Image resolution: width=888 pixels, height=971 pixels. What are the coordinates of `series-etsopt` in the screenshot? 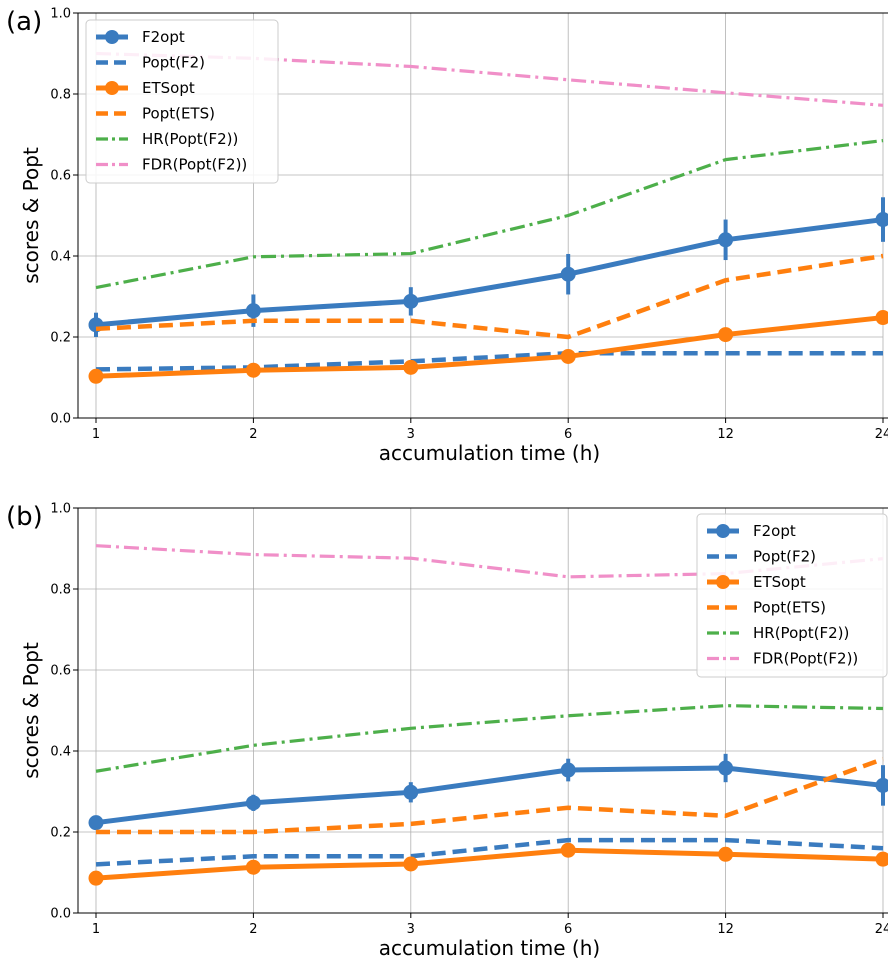 It's located at (488, 864).